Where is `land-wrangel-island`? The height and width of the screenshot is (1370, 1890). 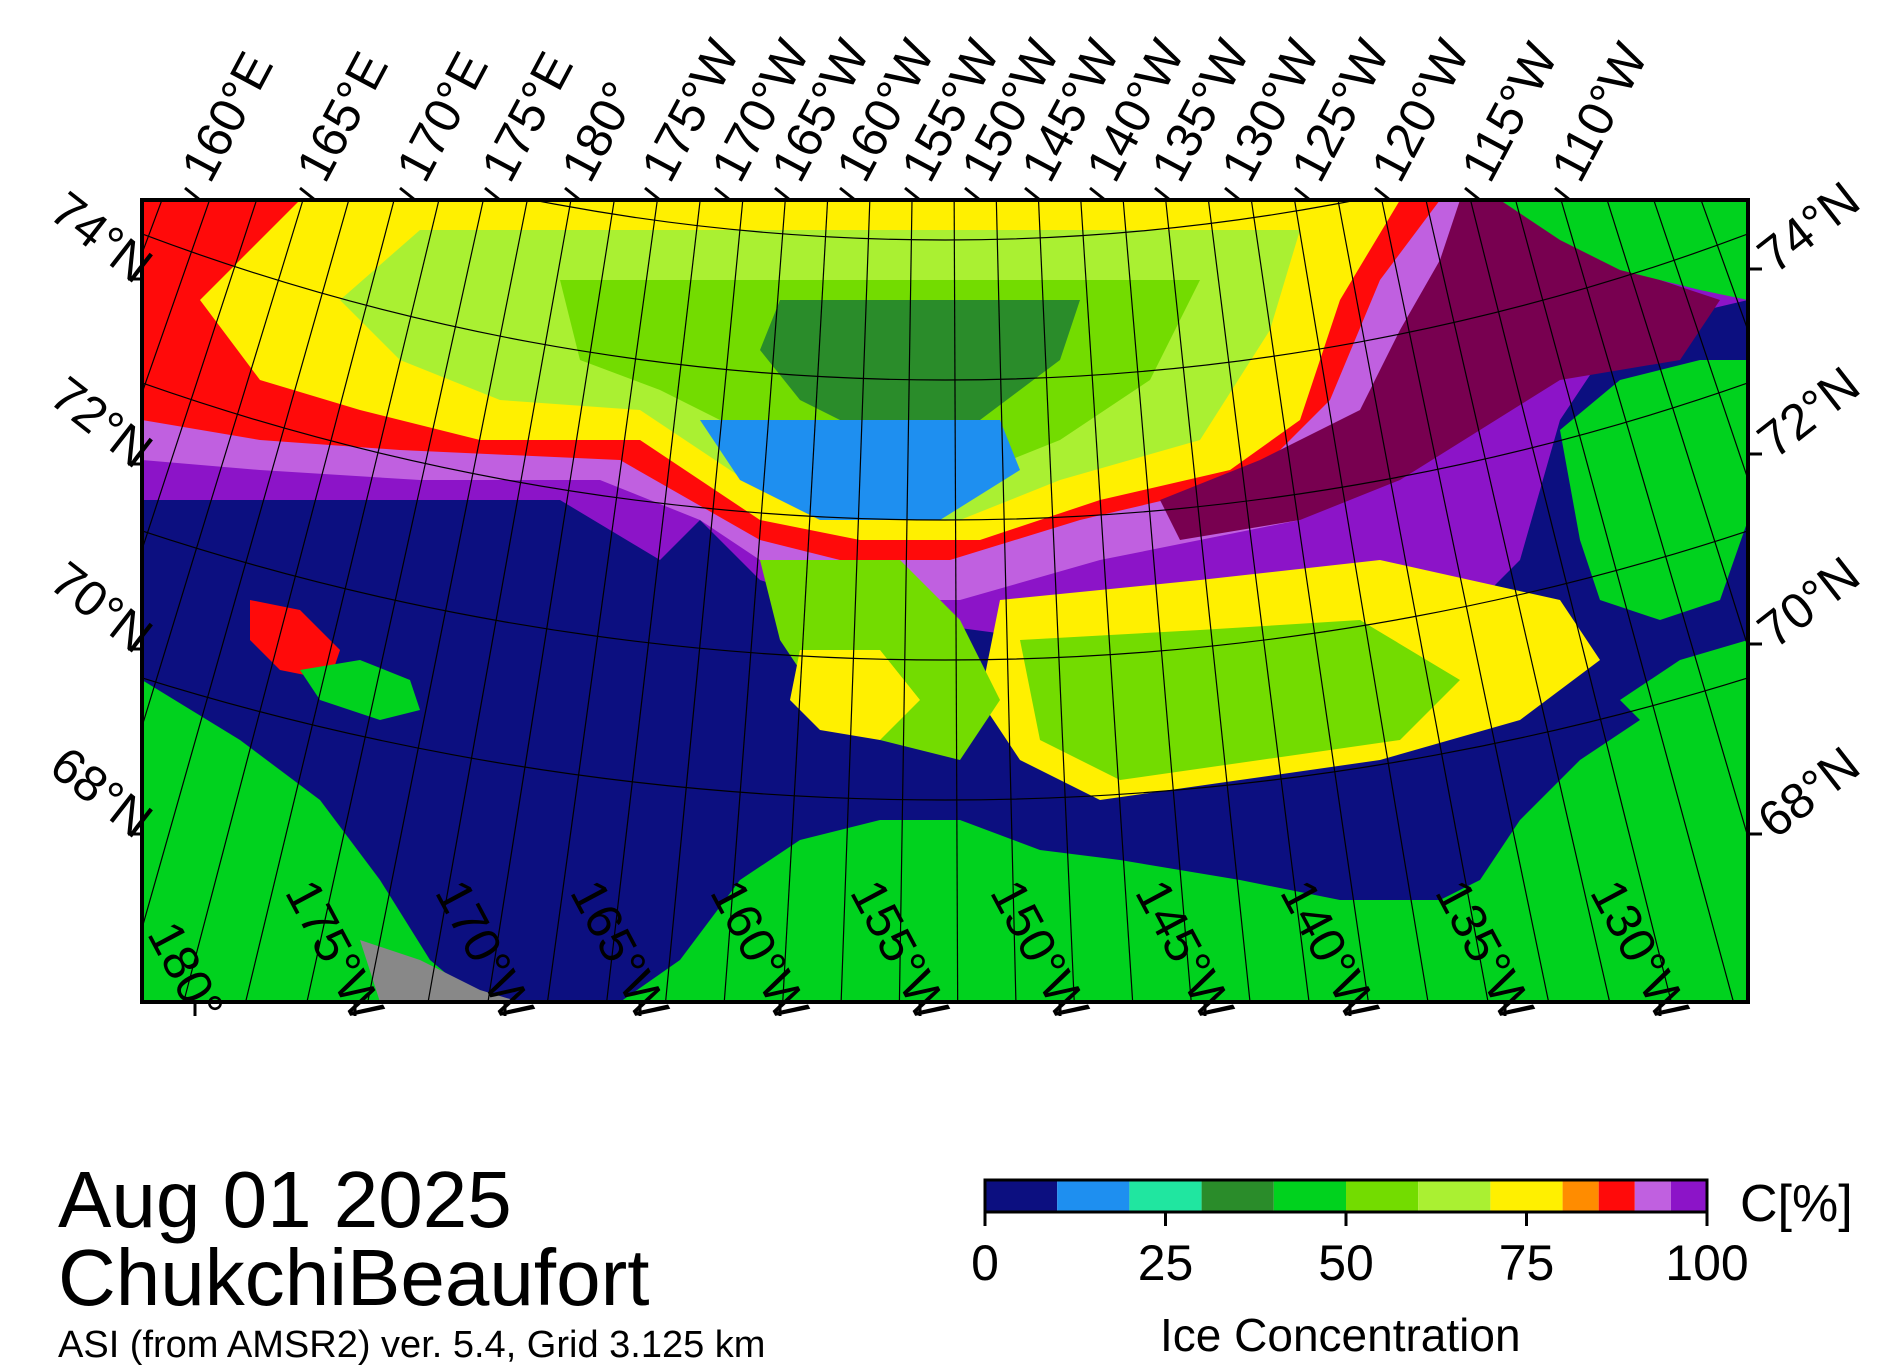
land-wrangel-island is located at coordinates (360, 690).